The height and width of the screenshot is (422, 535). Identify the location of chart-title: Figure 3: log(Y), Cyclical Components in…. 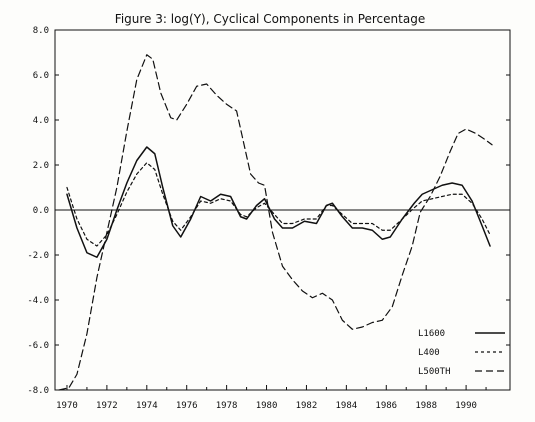
(270, 19).